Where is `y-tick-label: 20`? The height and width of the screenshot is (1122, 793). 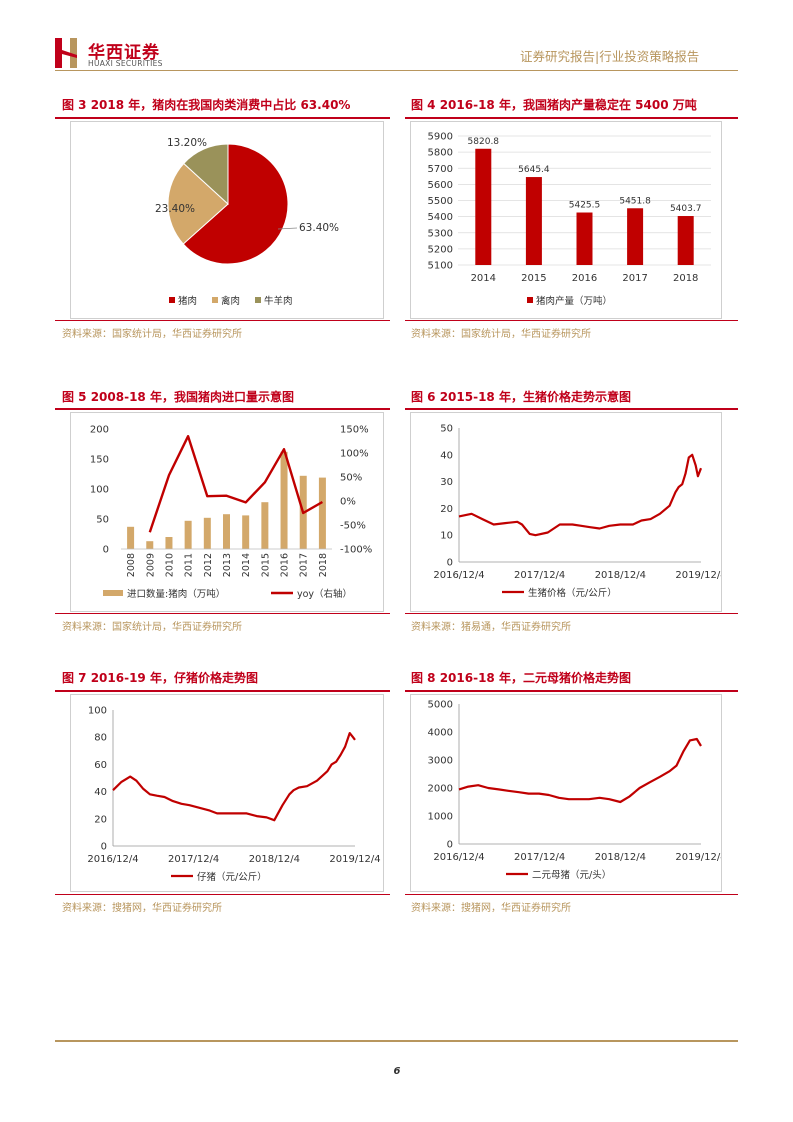
y-tick-label: 20 is located at coordinates (100, 819).